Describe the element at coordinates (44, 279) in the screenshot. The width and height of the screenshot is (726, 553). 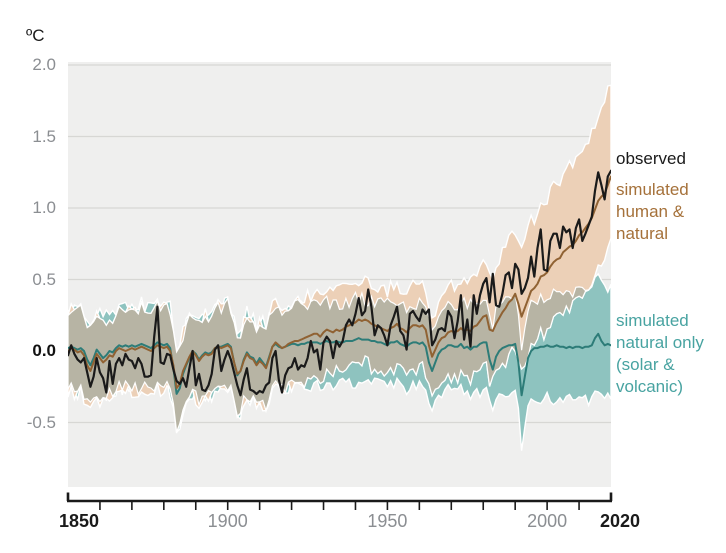
I see `y-tick-label-0.5: 0.5` at that location.